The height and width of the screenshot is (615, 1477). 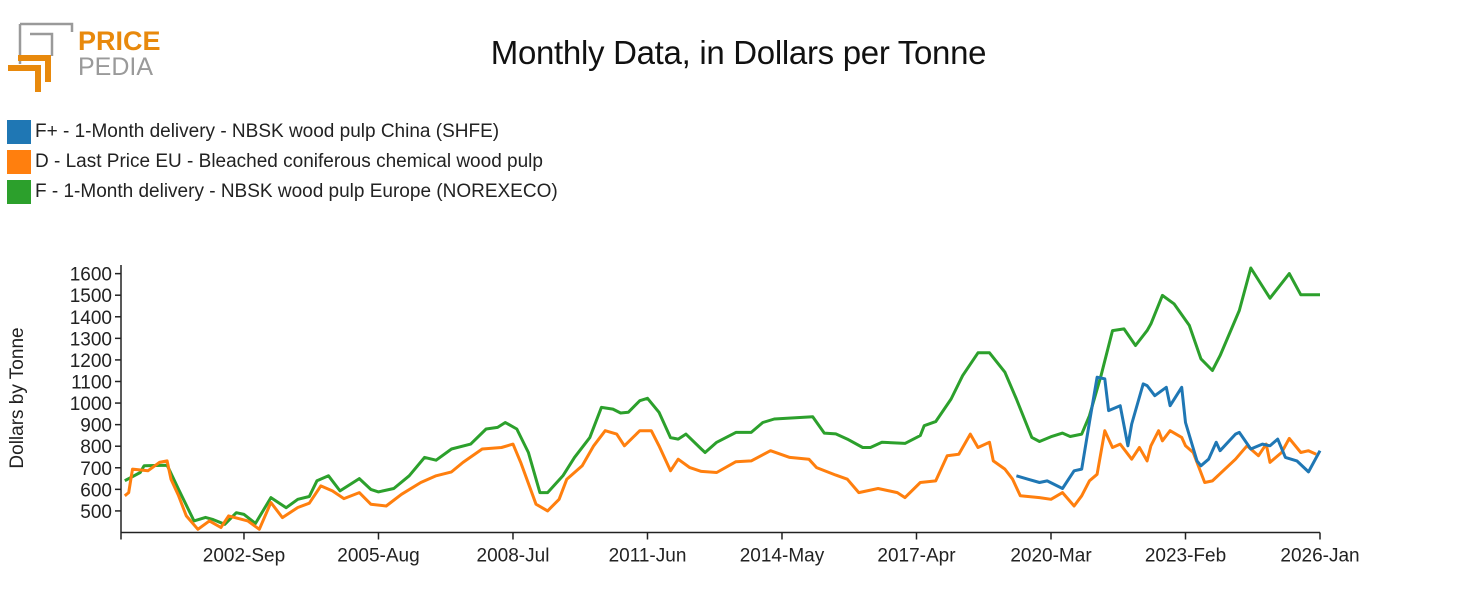 I want to click on pricepedia-logo: PRICE PEDIA, so click(x=84, y=57).